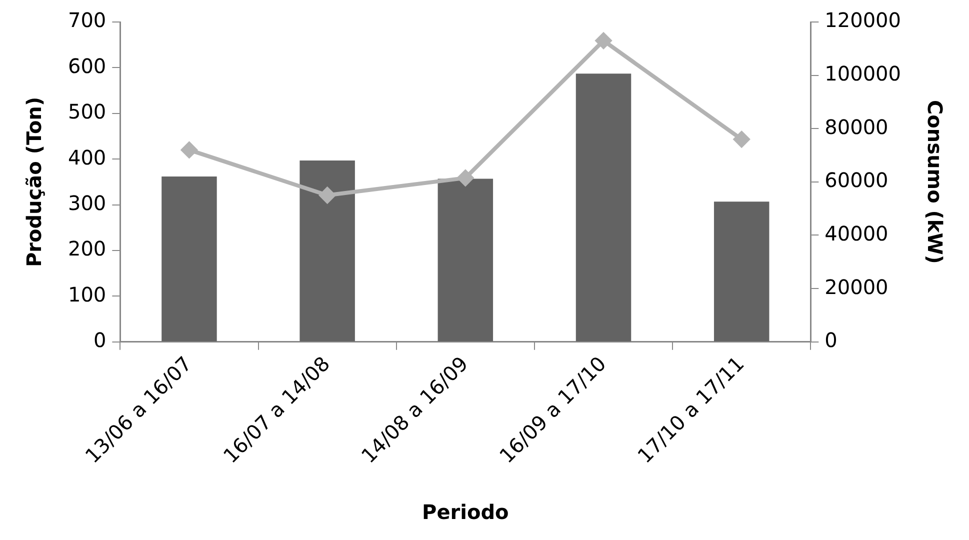 This screenshot has width=969, height=540. Describe the element at coordinates (465, 512) in the screenshot. I see `x-axis-title: Periodo` at that location.